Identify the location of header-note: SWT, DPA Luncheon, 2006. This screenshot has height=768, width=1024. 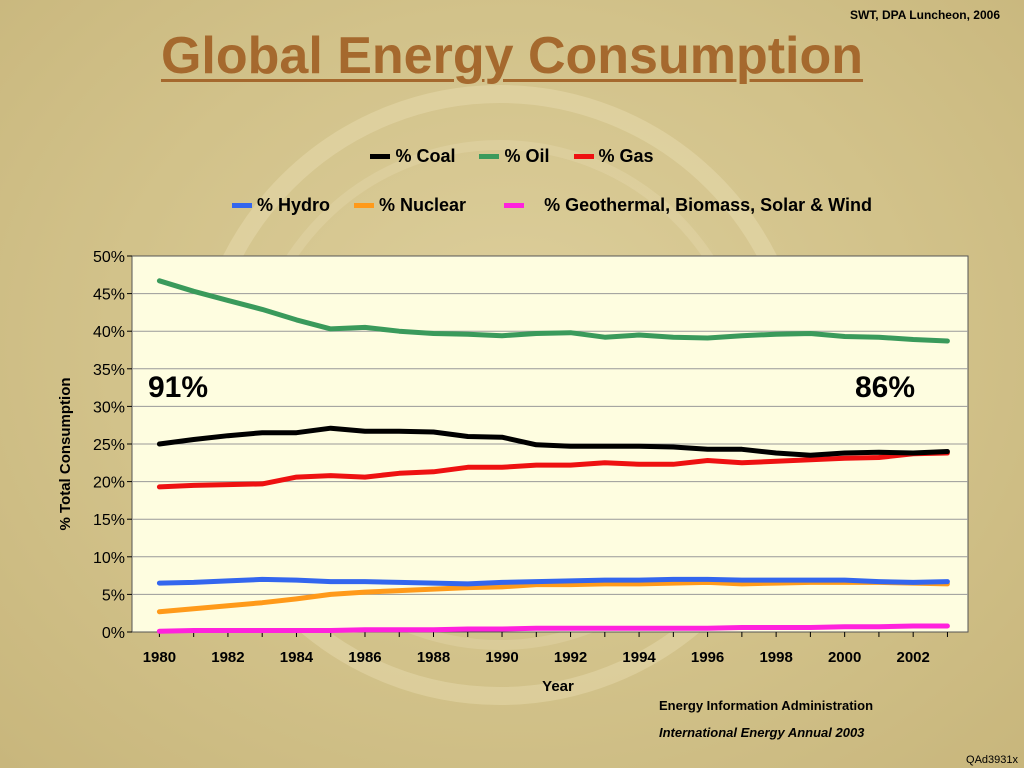
(924, 15).